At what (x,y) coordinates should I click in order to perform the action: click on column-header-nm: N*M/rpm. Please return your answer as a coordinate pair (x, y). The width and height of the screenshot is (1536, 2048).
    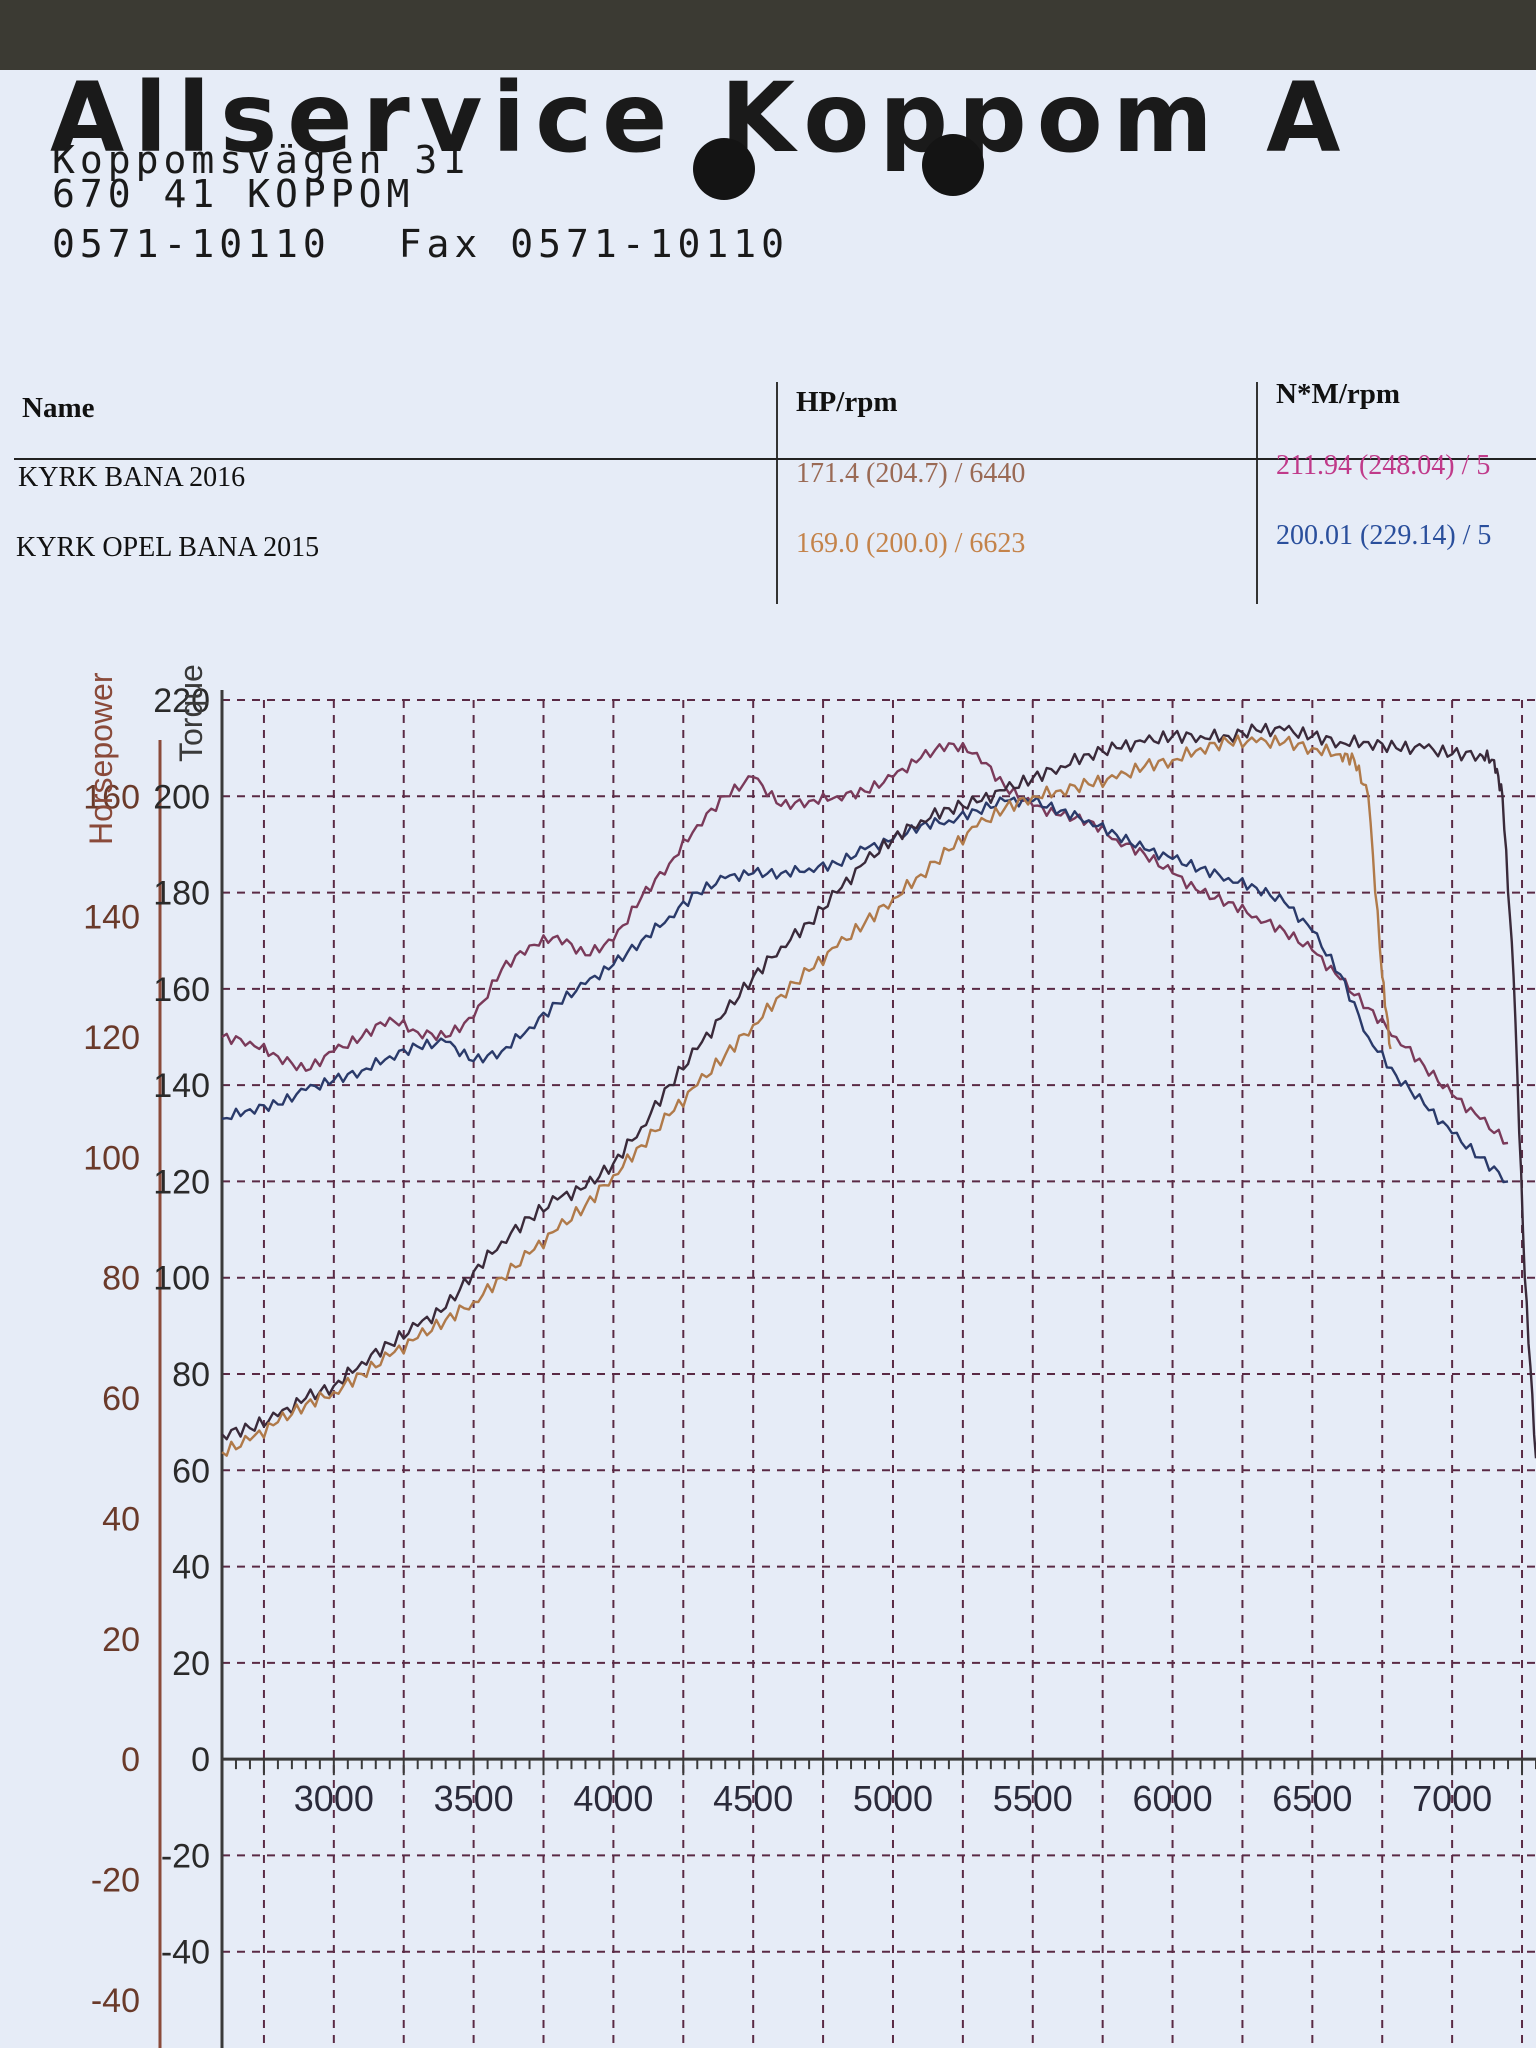
    Looking at the image, I should click on (1338, 394).